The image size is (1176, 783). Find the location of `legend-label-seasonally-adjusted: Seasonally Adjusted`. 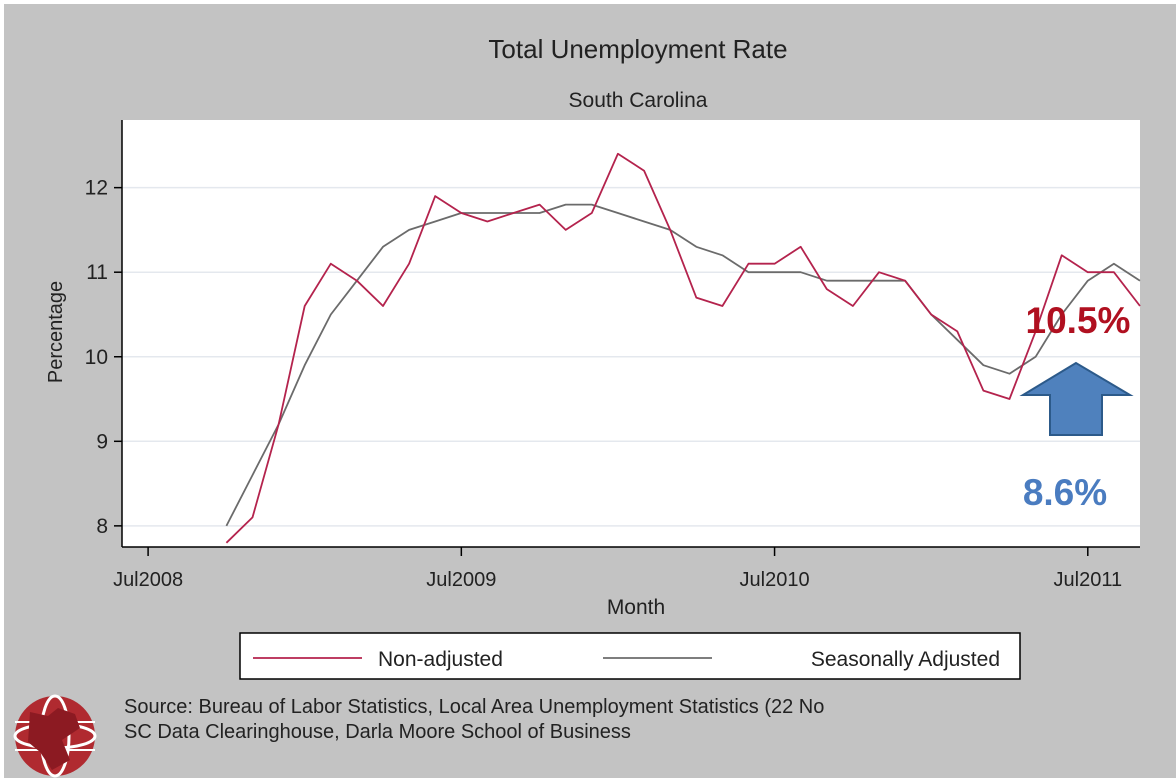

legend-label-seasonally-adjusted: Seasonally Adjusted is located at coordinates (905, 659).